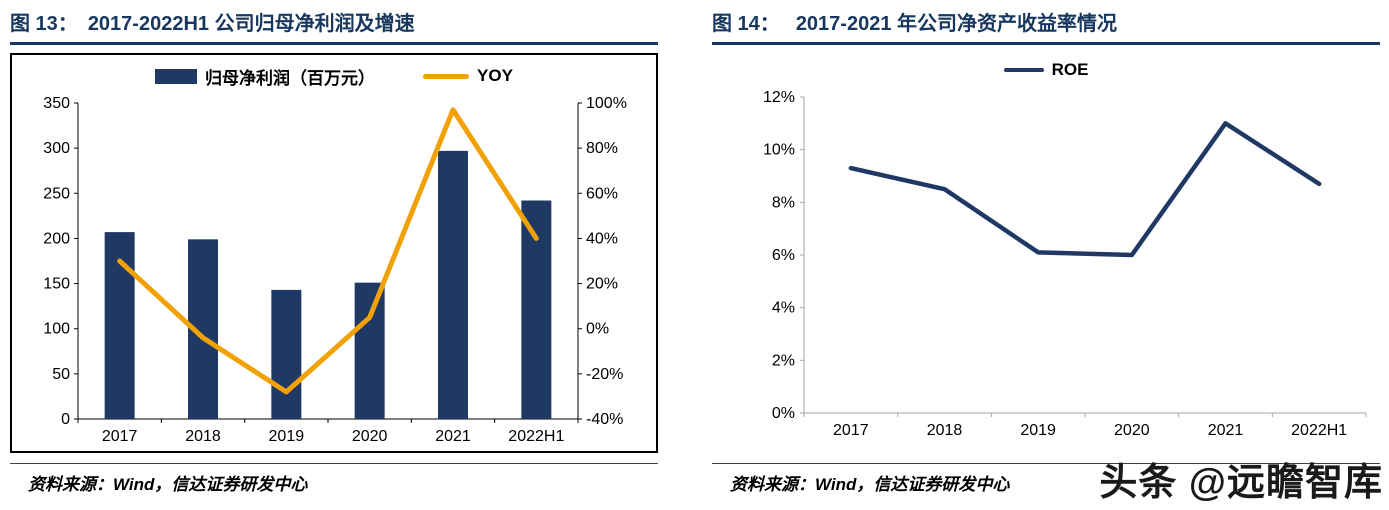 This screenshot has width=1389, height=510. I want to click on svg-text: 12%, so click(779, 97).